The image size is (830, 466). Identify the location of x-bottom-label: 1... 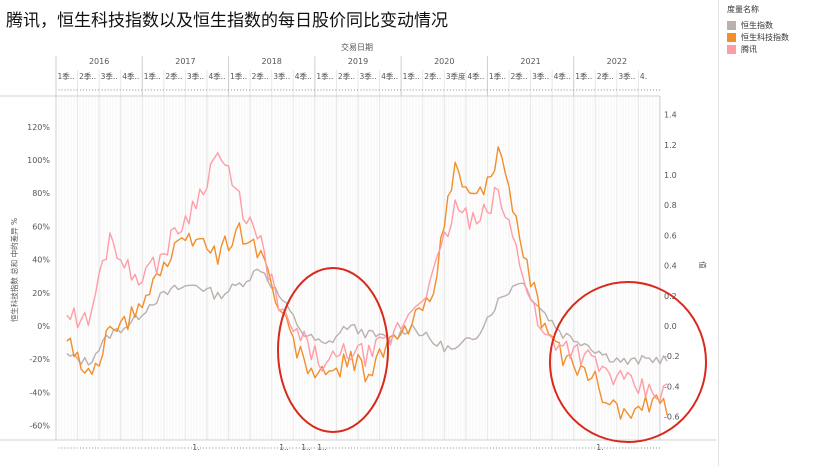
(284, 447).